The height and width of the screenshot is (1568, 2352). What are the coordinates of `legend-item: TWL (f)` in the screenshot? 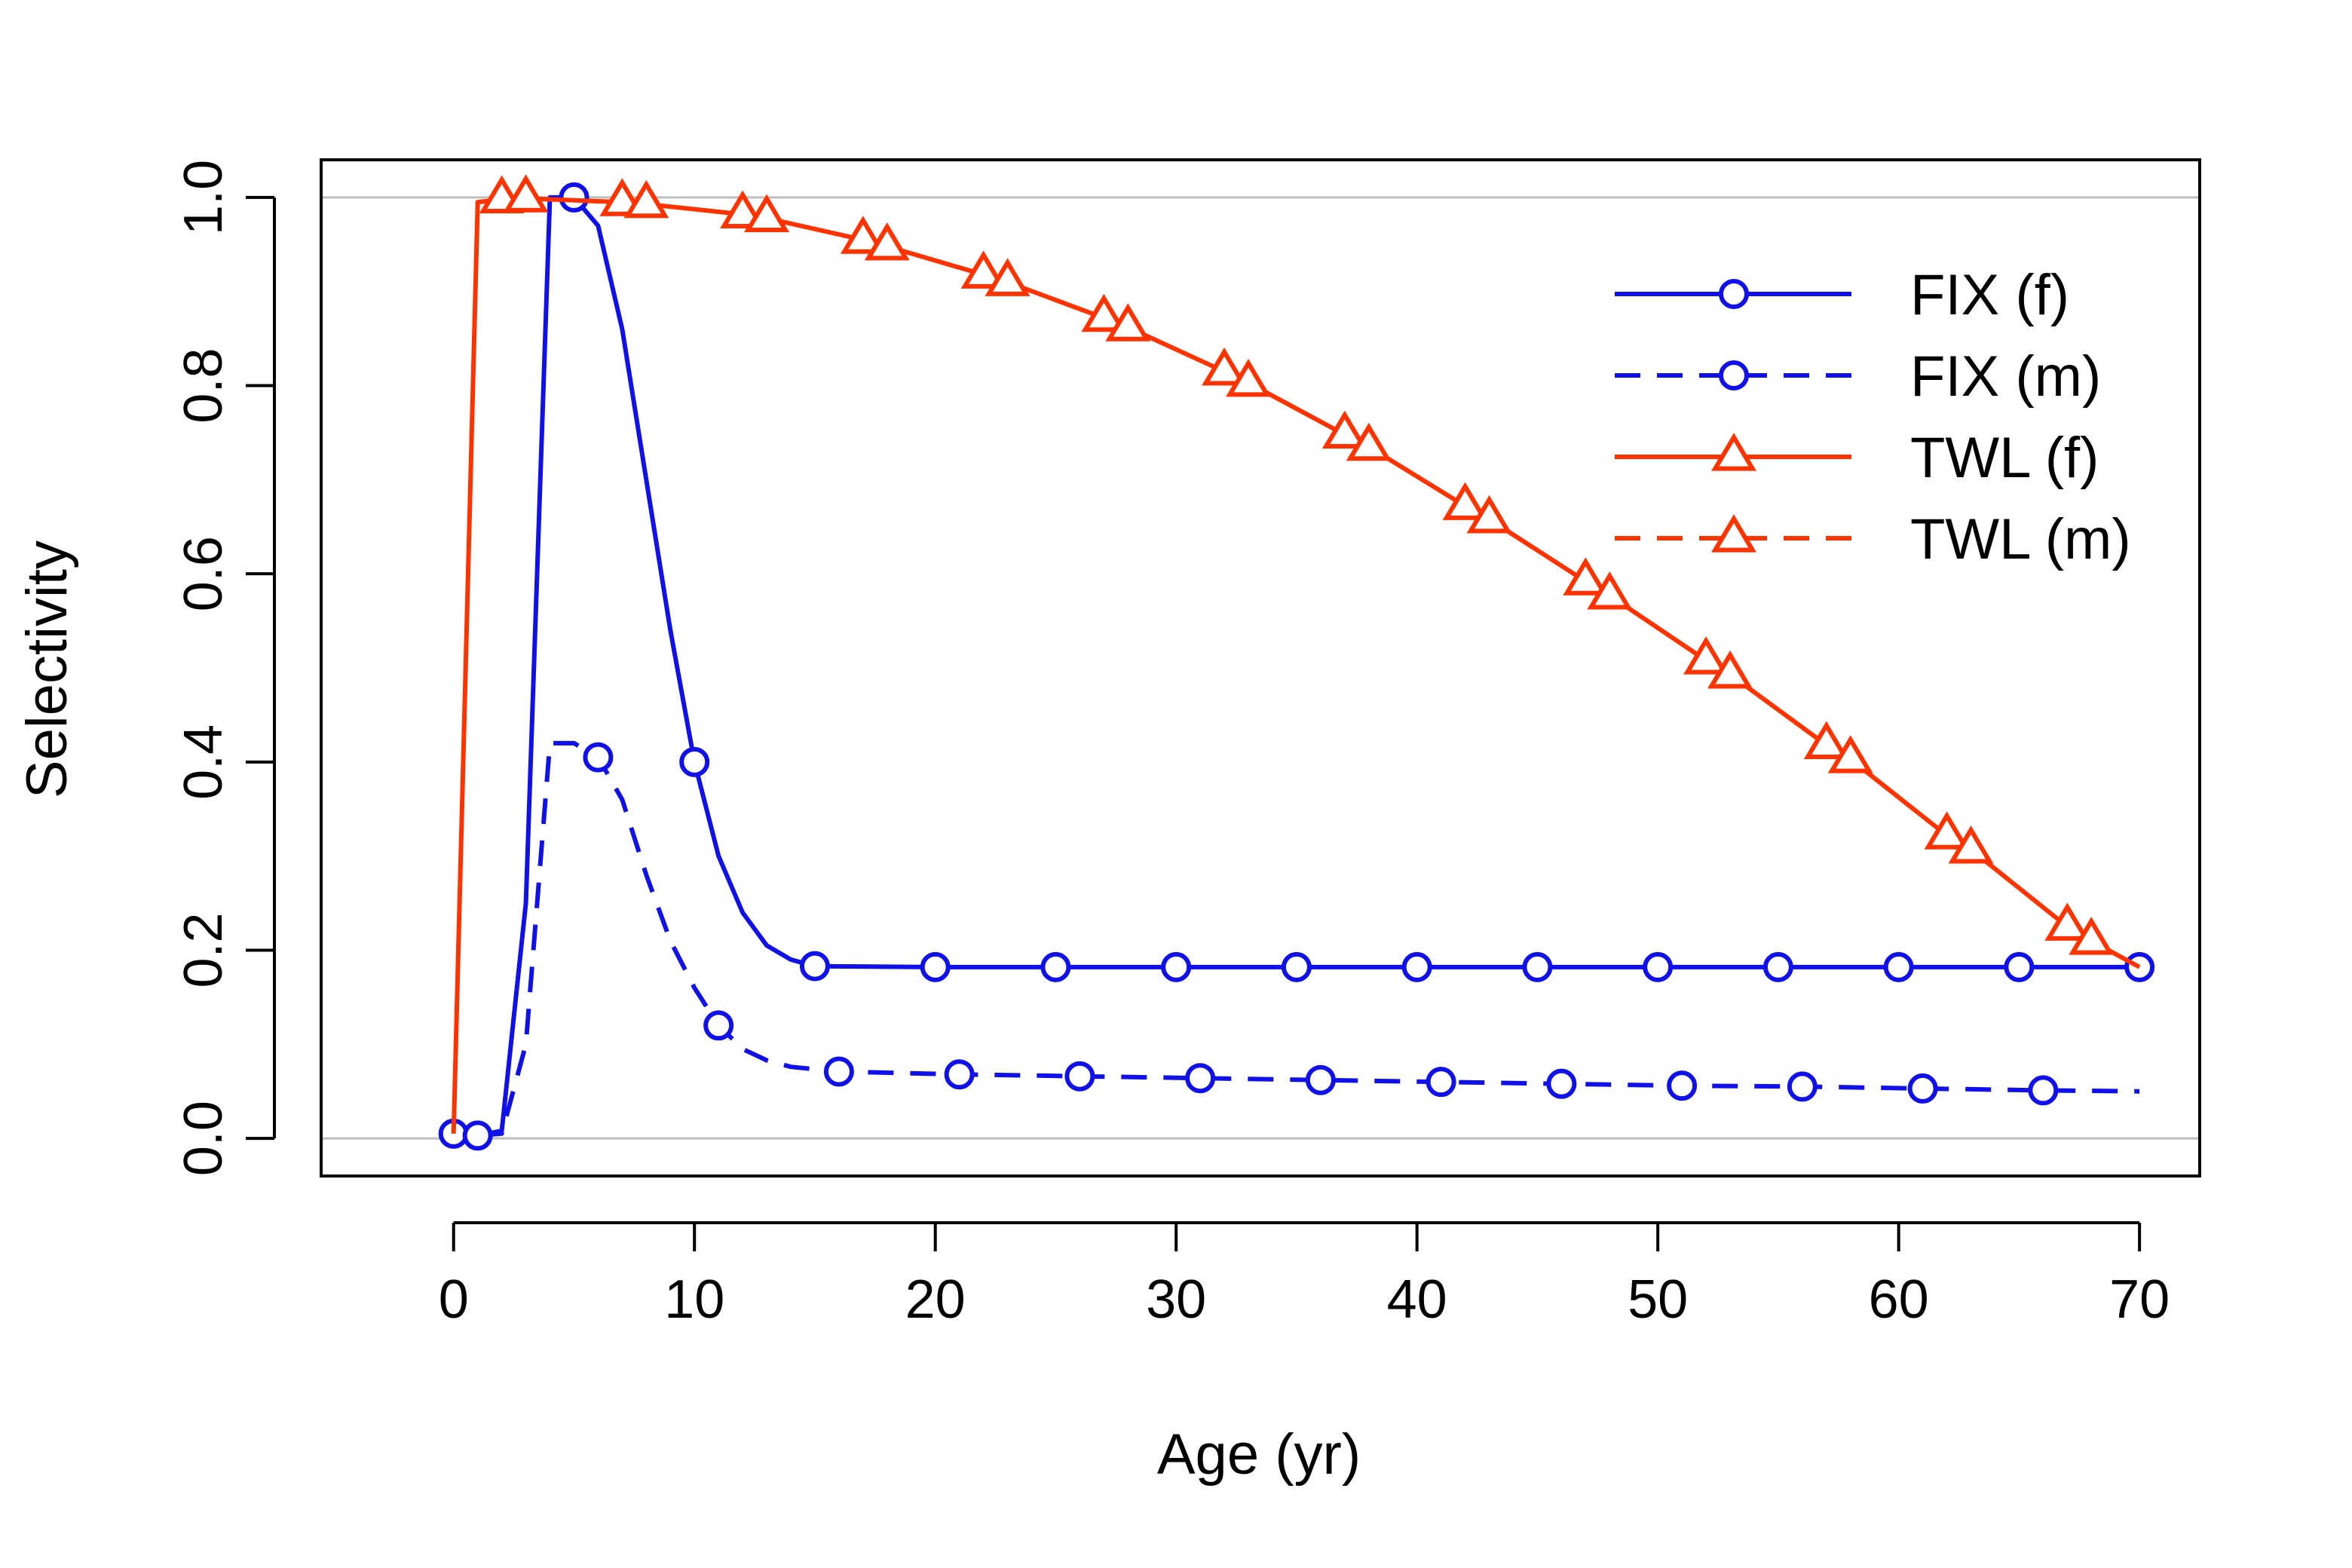 It's located at (1857, 458).